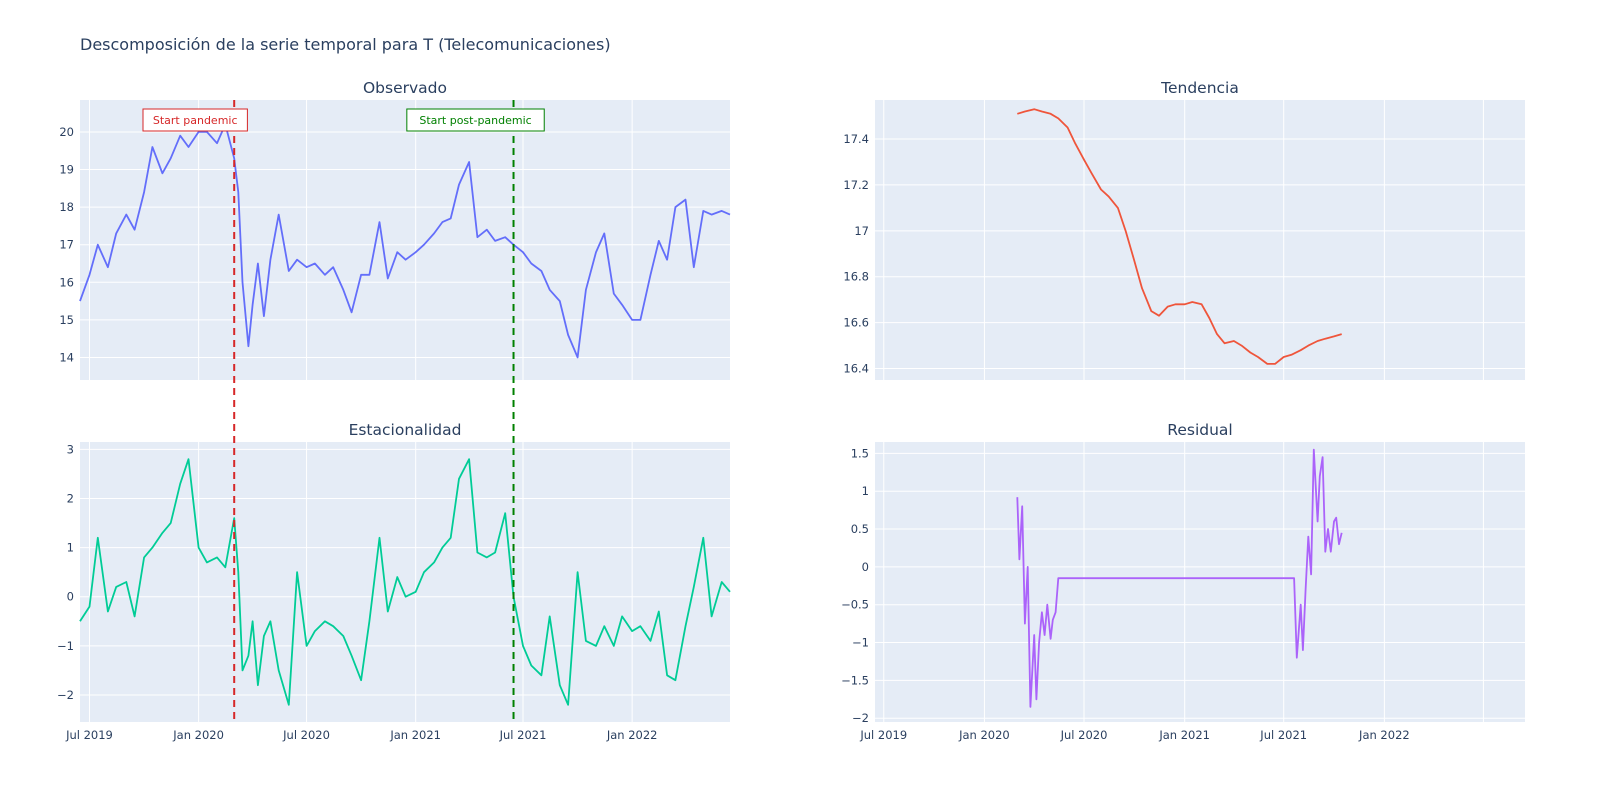  I want to click on observed-subtitle: Observado, so click(405, 88).